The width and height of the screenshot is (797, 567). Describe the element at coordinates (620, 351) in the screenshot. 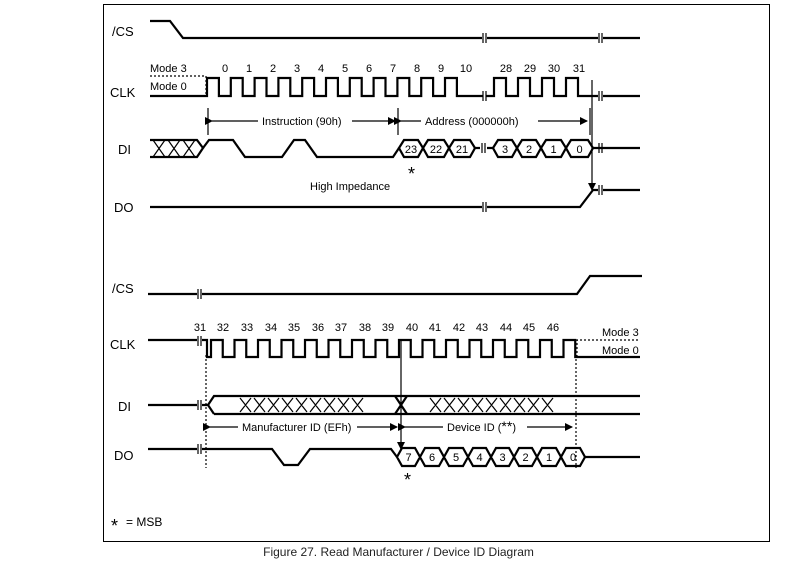

I see `mode0-label-bottom: Mode 0` at that location.